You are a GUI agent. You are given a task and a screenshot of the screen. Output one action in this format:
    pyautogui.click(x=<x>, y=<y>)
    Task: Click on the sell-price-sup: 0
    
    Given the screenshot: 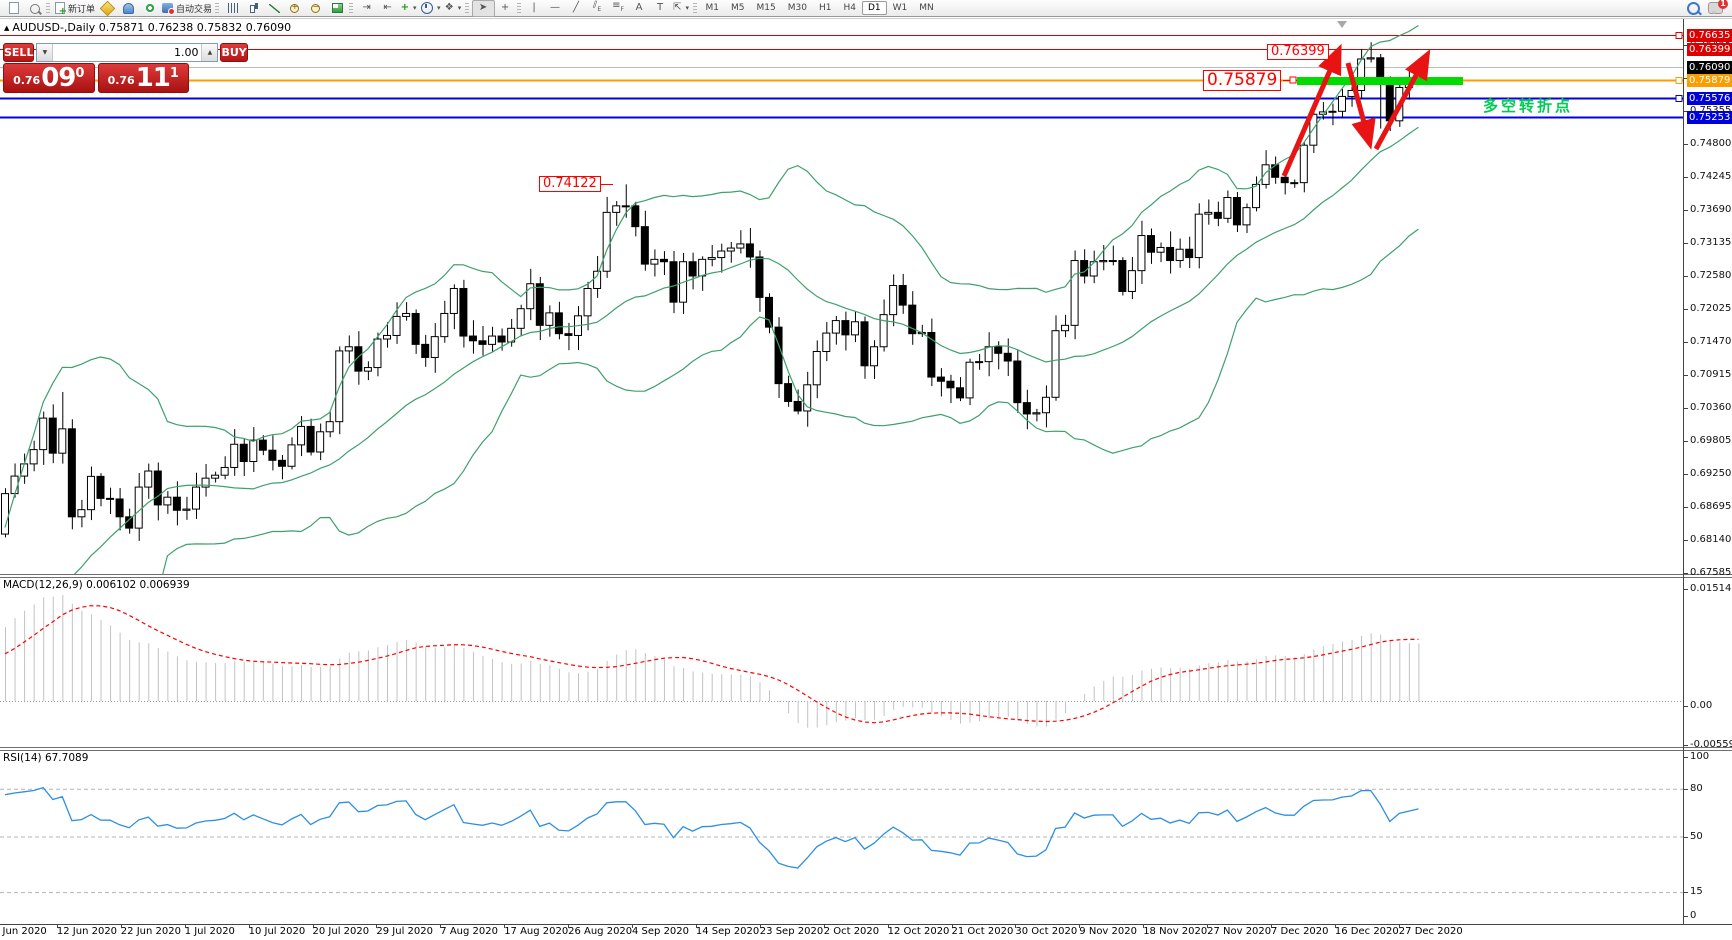 What is the action you would take?
    pyautogui.click(x=80, y=73)
    